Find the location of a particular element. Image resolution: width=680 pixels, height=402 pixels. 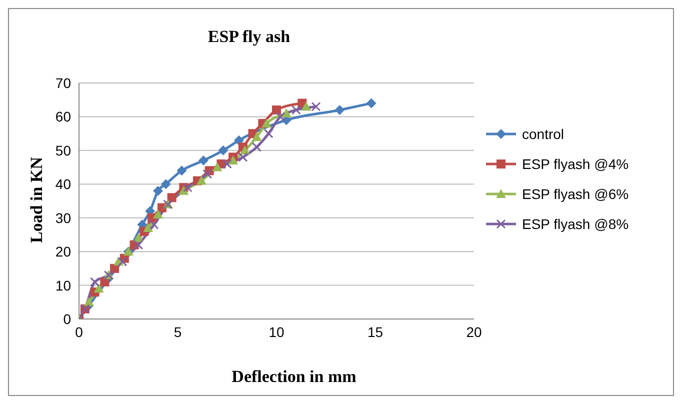

x-tick-label: 15 is located at coordinates (375, 332).